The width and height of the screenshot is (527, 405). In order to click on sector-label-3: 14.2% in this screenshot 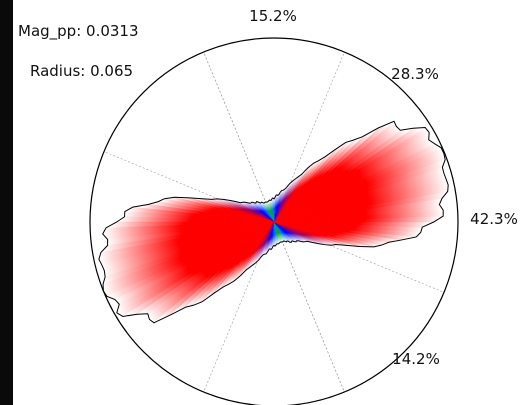, I will do `click(416, 359)`.